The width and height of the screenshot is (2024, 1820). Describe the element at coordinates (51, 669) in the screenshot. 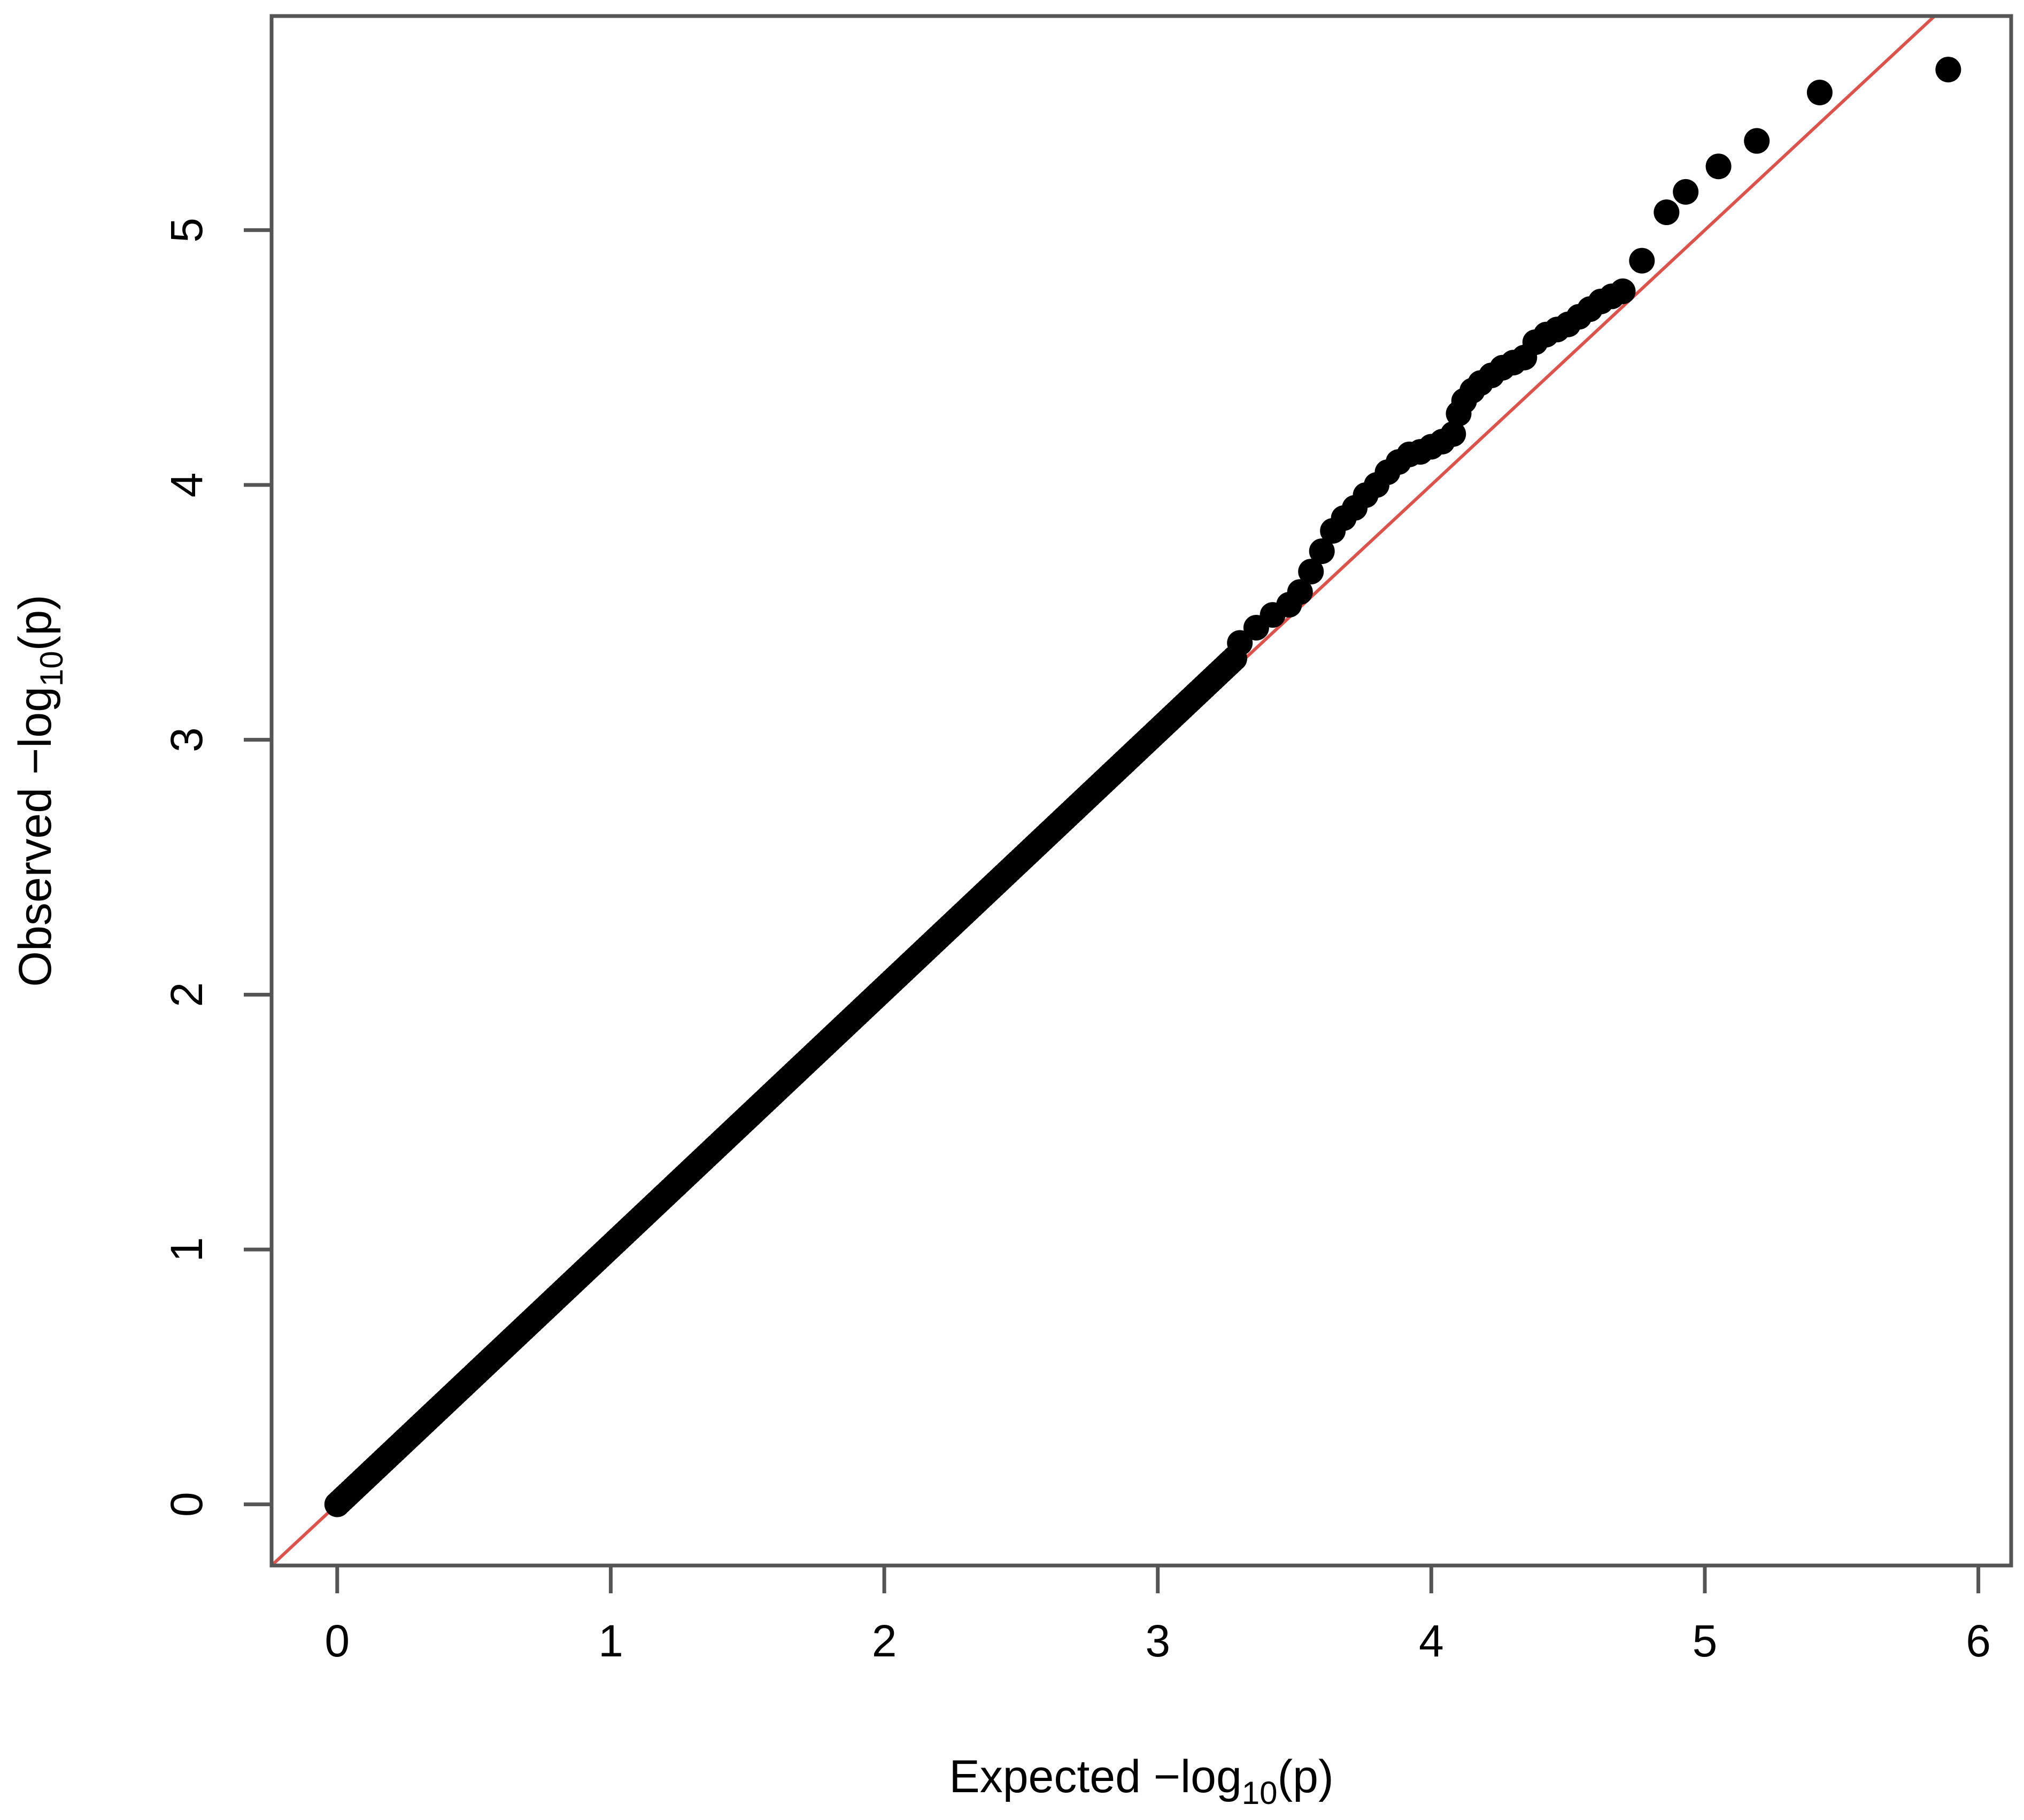

I see `y-axis-title-sub: 10` at that location.